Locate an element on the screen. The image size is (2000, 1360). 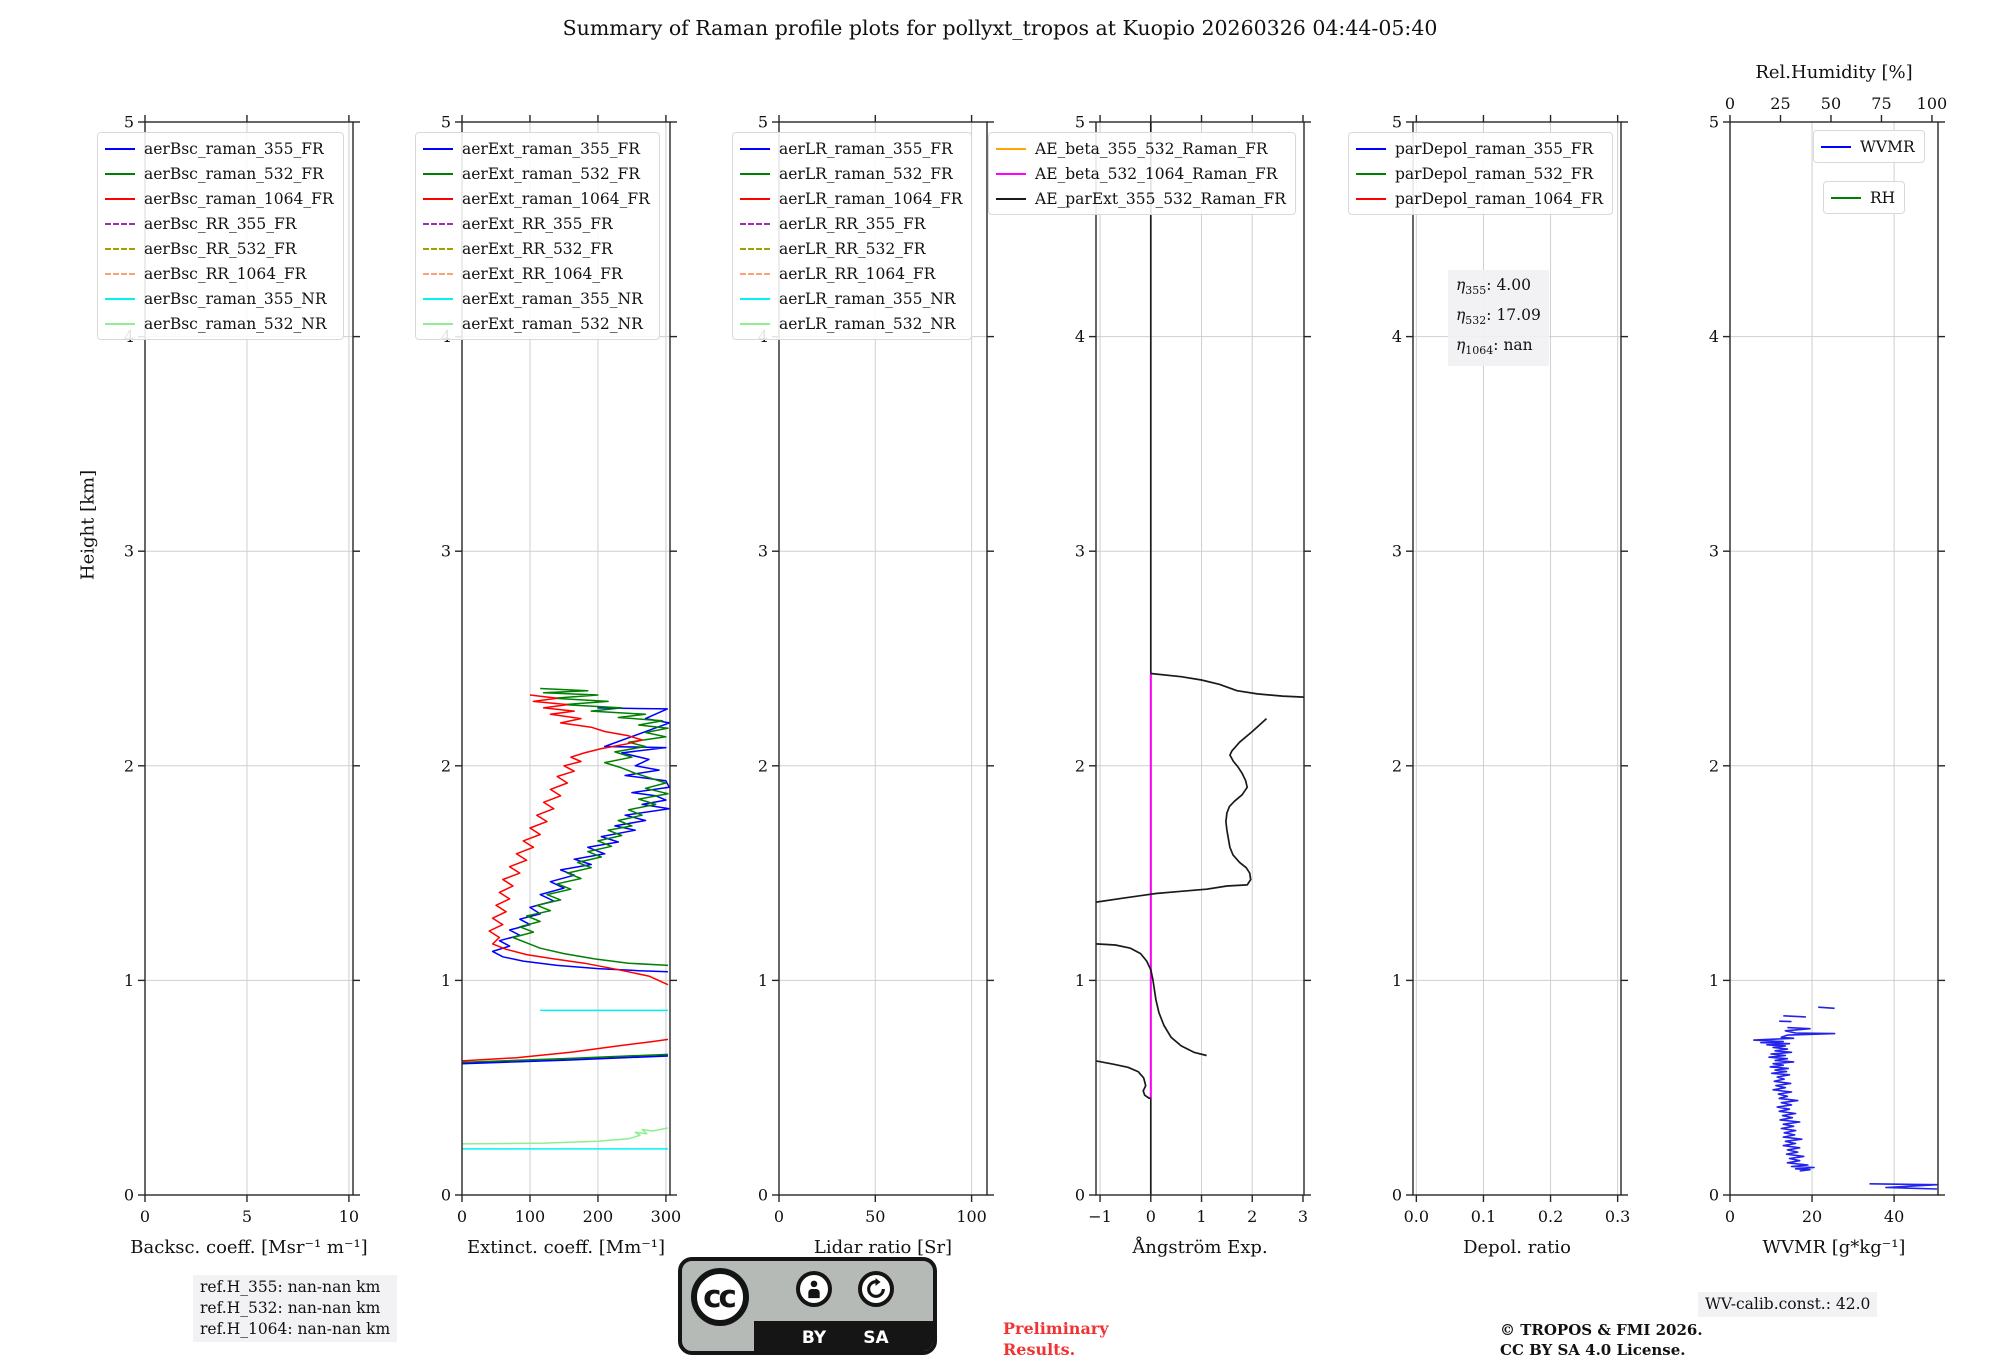
legend-entry: aerBsc_raman_355_FR is located at coordinates (219, 148).